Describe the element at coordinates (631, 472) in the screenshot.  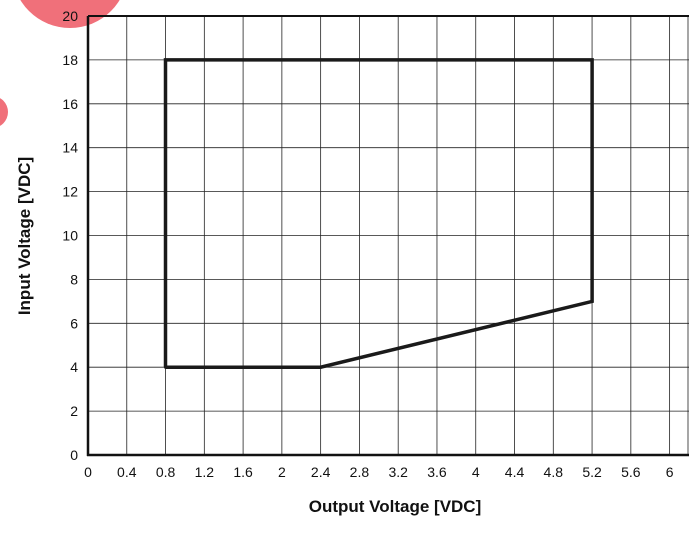
I see `x-tick-label: 5.6` at that location.